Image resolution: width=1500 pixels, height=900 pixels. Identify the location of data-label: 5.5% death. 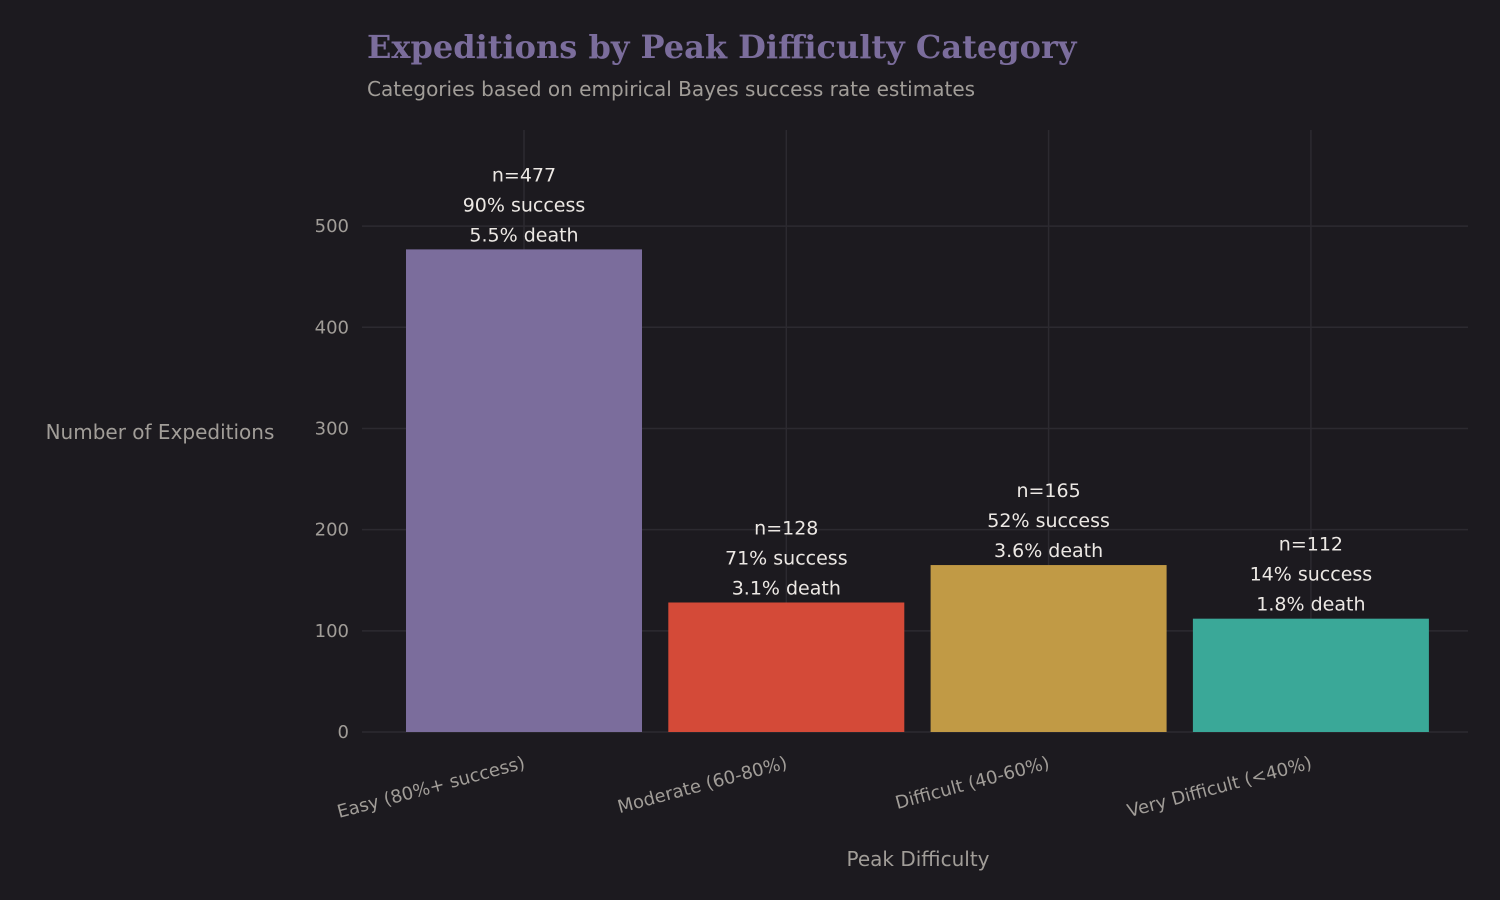
(523, 235).